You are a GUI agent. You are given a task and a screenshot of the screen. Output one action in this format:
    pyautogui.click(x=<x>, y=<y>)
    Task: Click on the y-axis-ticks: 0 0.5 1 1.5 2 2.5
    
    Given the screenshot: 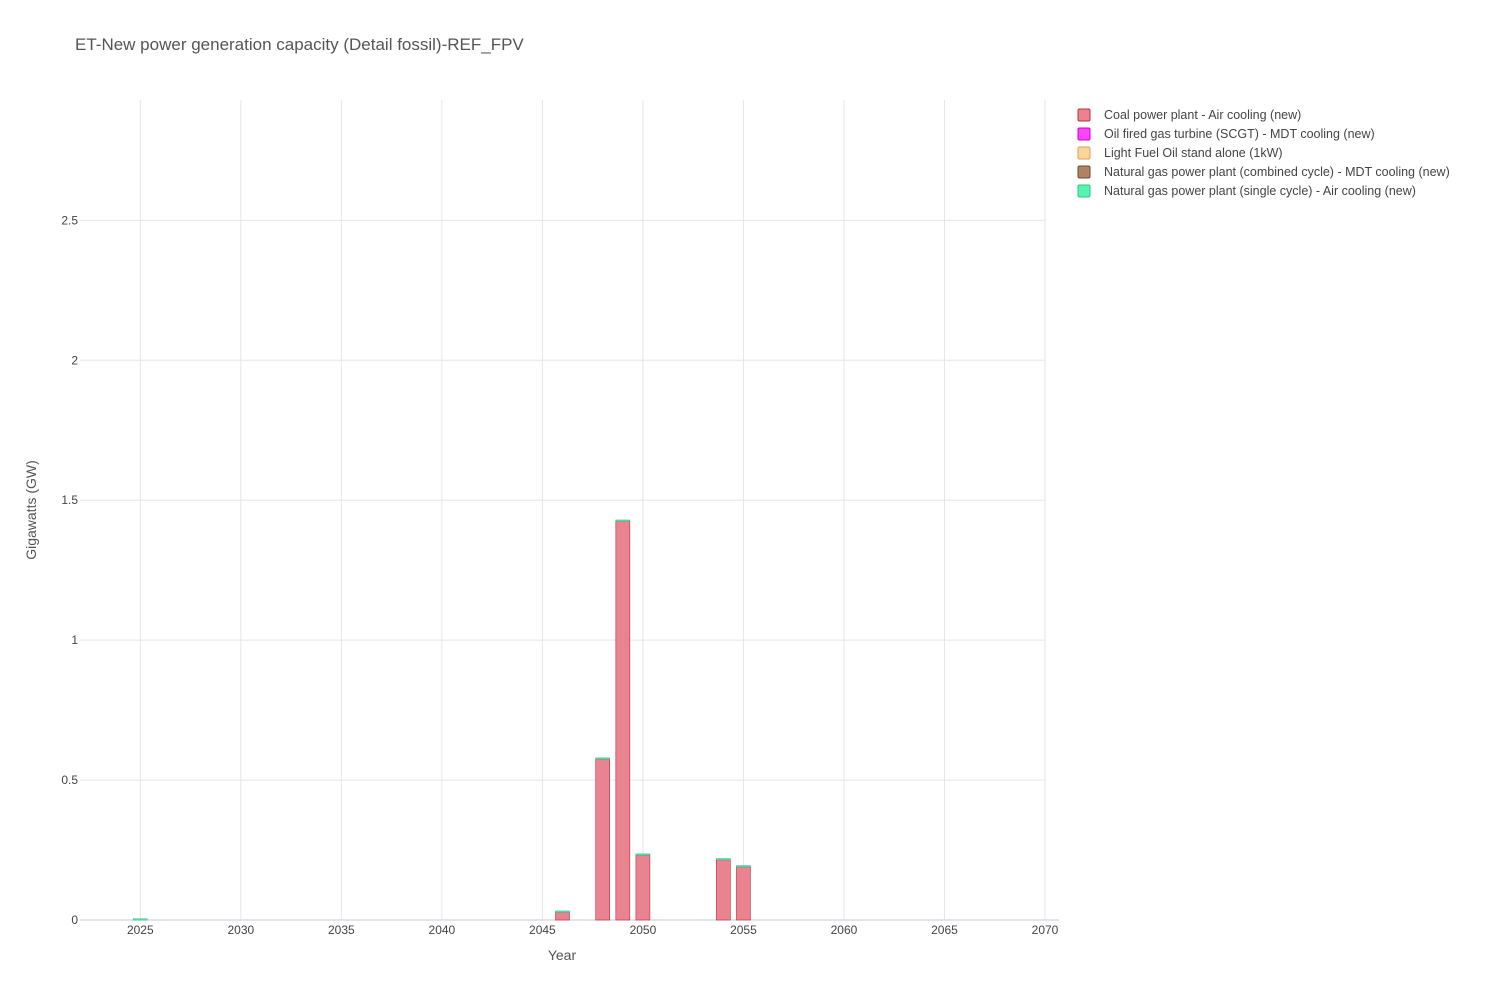 What is the action you would take?
    pyautogui.click(x=69, y=570)
    